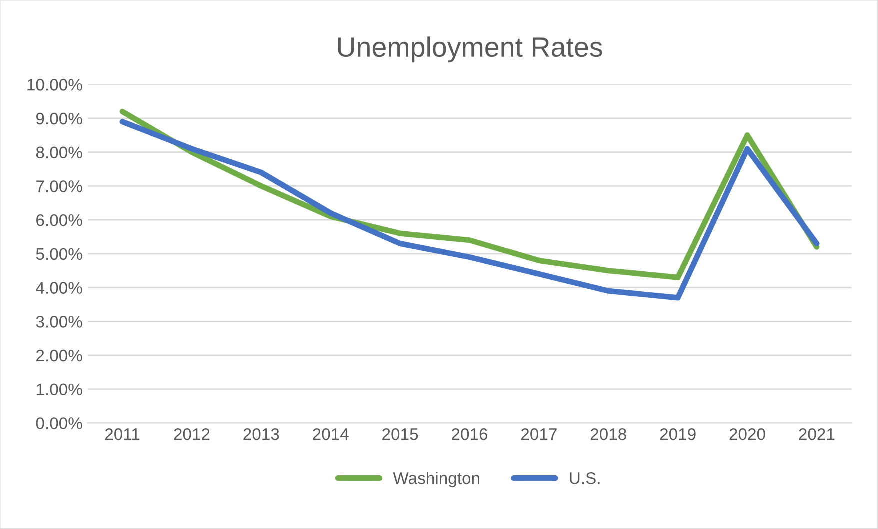 This screenshot has height=529, width=878. Describe the element at coordinates (59, 424) in the screenshot. I see `y-tick-label: 0.00%` at that location.